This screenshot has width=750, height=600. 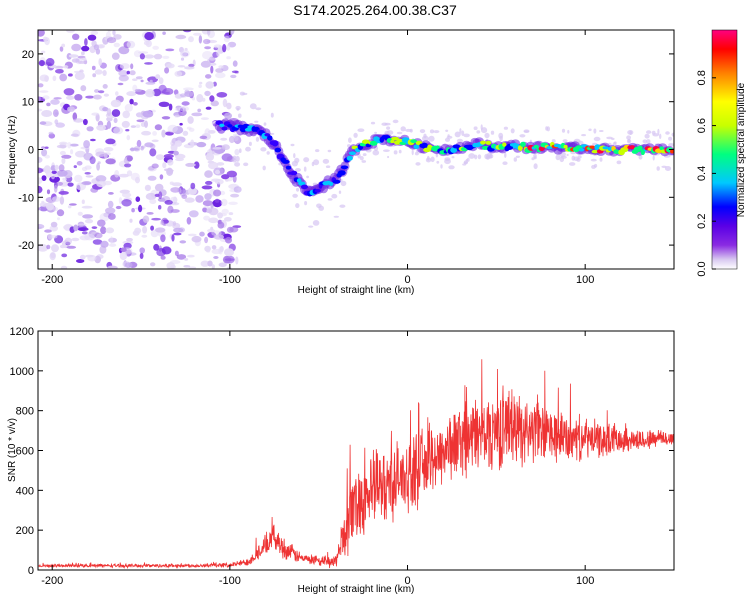 What do you see at coordinates (31, 571) in the screenshot?
I see `y-tick-label: 0` at bounding box center [31, 571].